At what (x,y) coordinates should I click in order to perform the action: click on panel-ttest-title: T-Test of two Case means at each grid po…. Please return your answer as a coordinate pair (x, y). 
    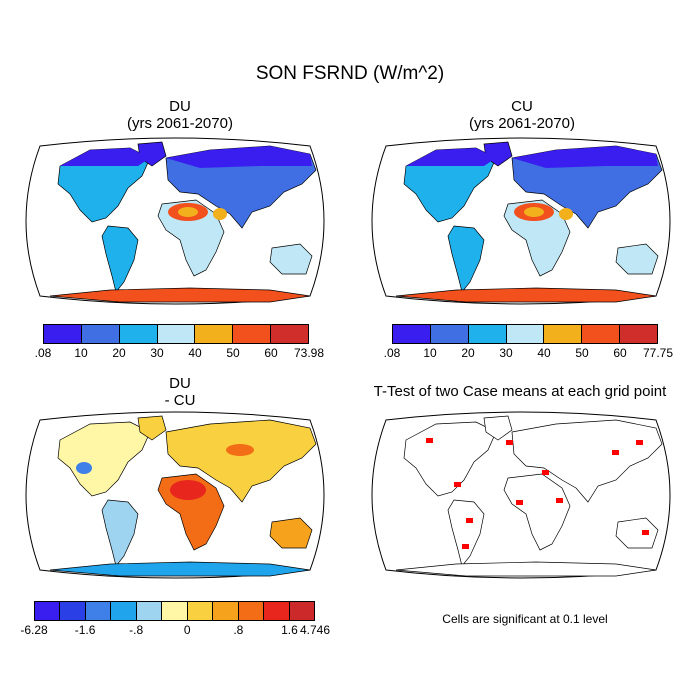
    Looking at the image, I should click on (520, 391).